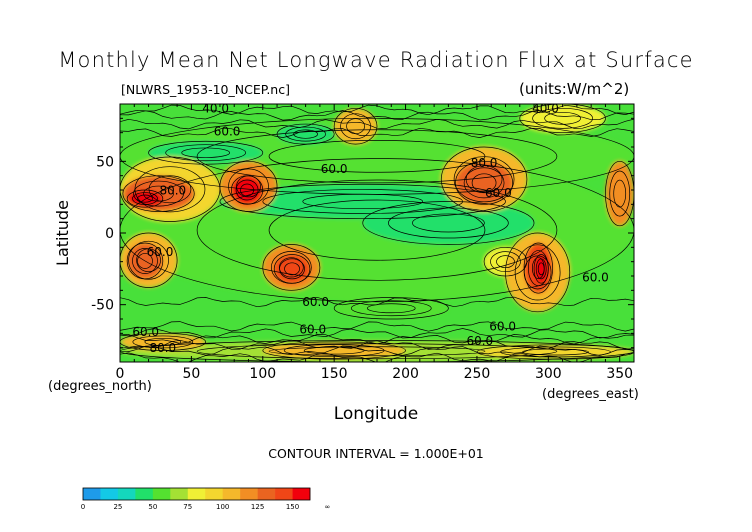 The height and width of the screenshot is (532, 752). What do you see at coordinates (376, 414) in the screenshot?
I see `x-axis-label: Longitude` at bounding box center [376, 414].